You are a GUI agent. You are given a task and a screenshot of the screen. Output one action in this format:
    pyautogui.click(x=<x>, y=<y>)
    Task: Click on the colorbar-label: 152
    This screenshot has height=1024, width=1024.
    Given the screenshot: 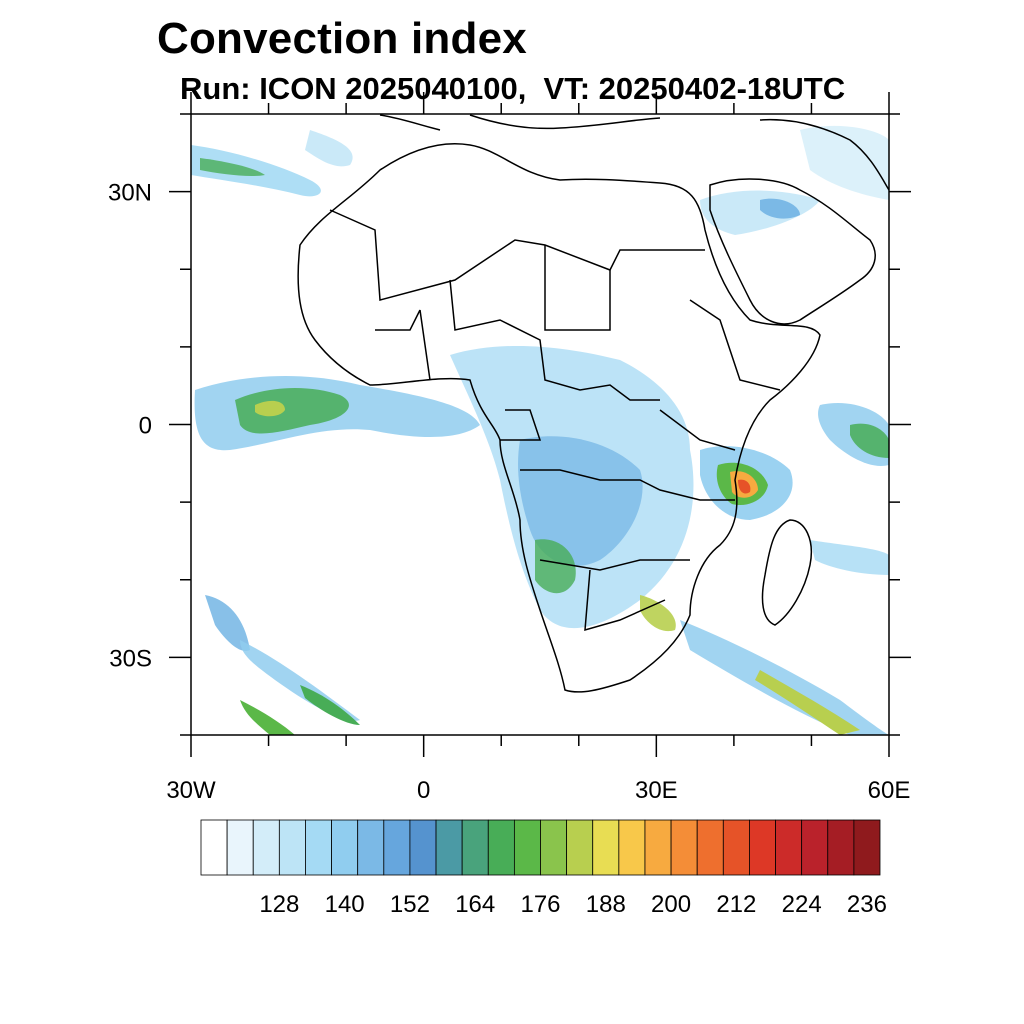 What is the action you would take?
    pyautogui.click(x=410, y=904)
    